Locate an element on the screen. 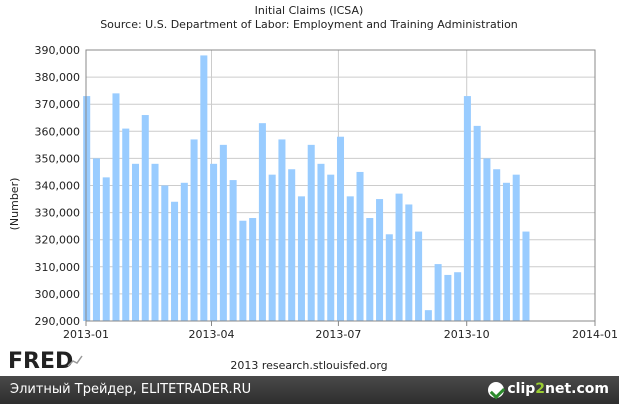 Image resolution: width=619 pixels, height=404 pixels. x-axis-ticks: 2013-01 2013-04 2013-07 2013-10 2014-01 is located at coordinates (340, 331).